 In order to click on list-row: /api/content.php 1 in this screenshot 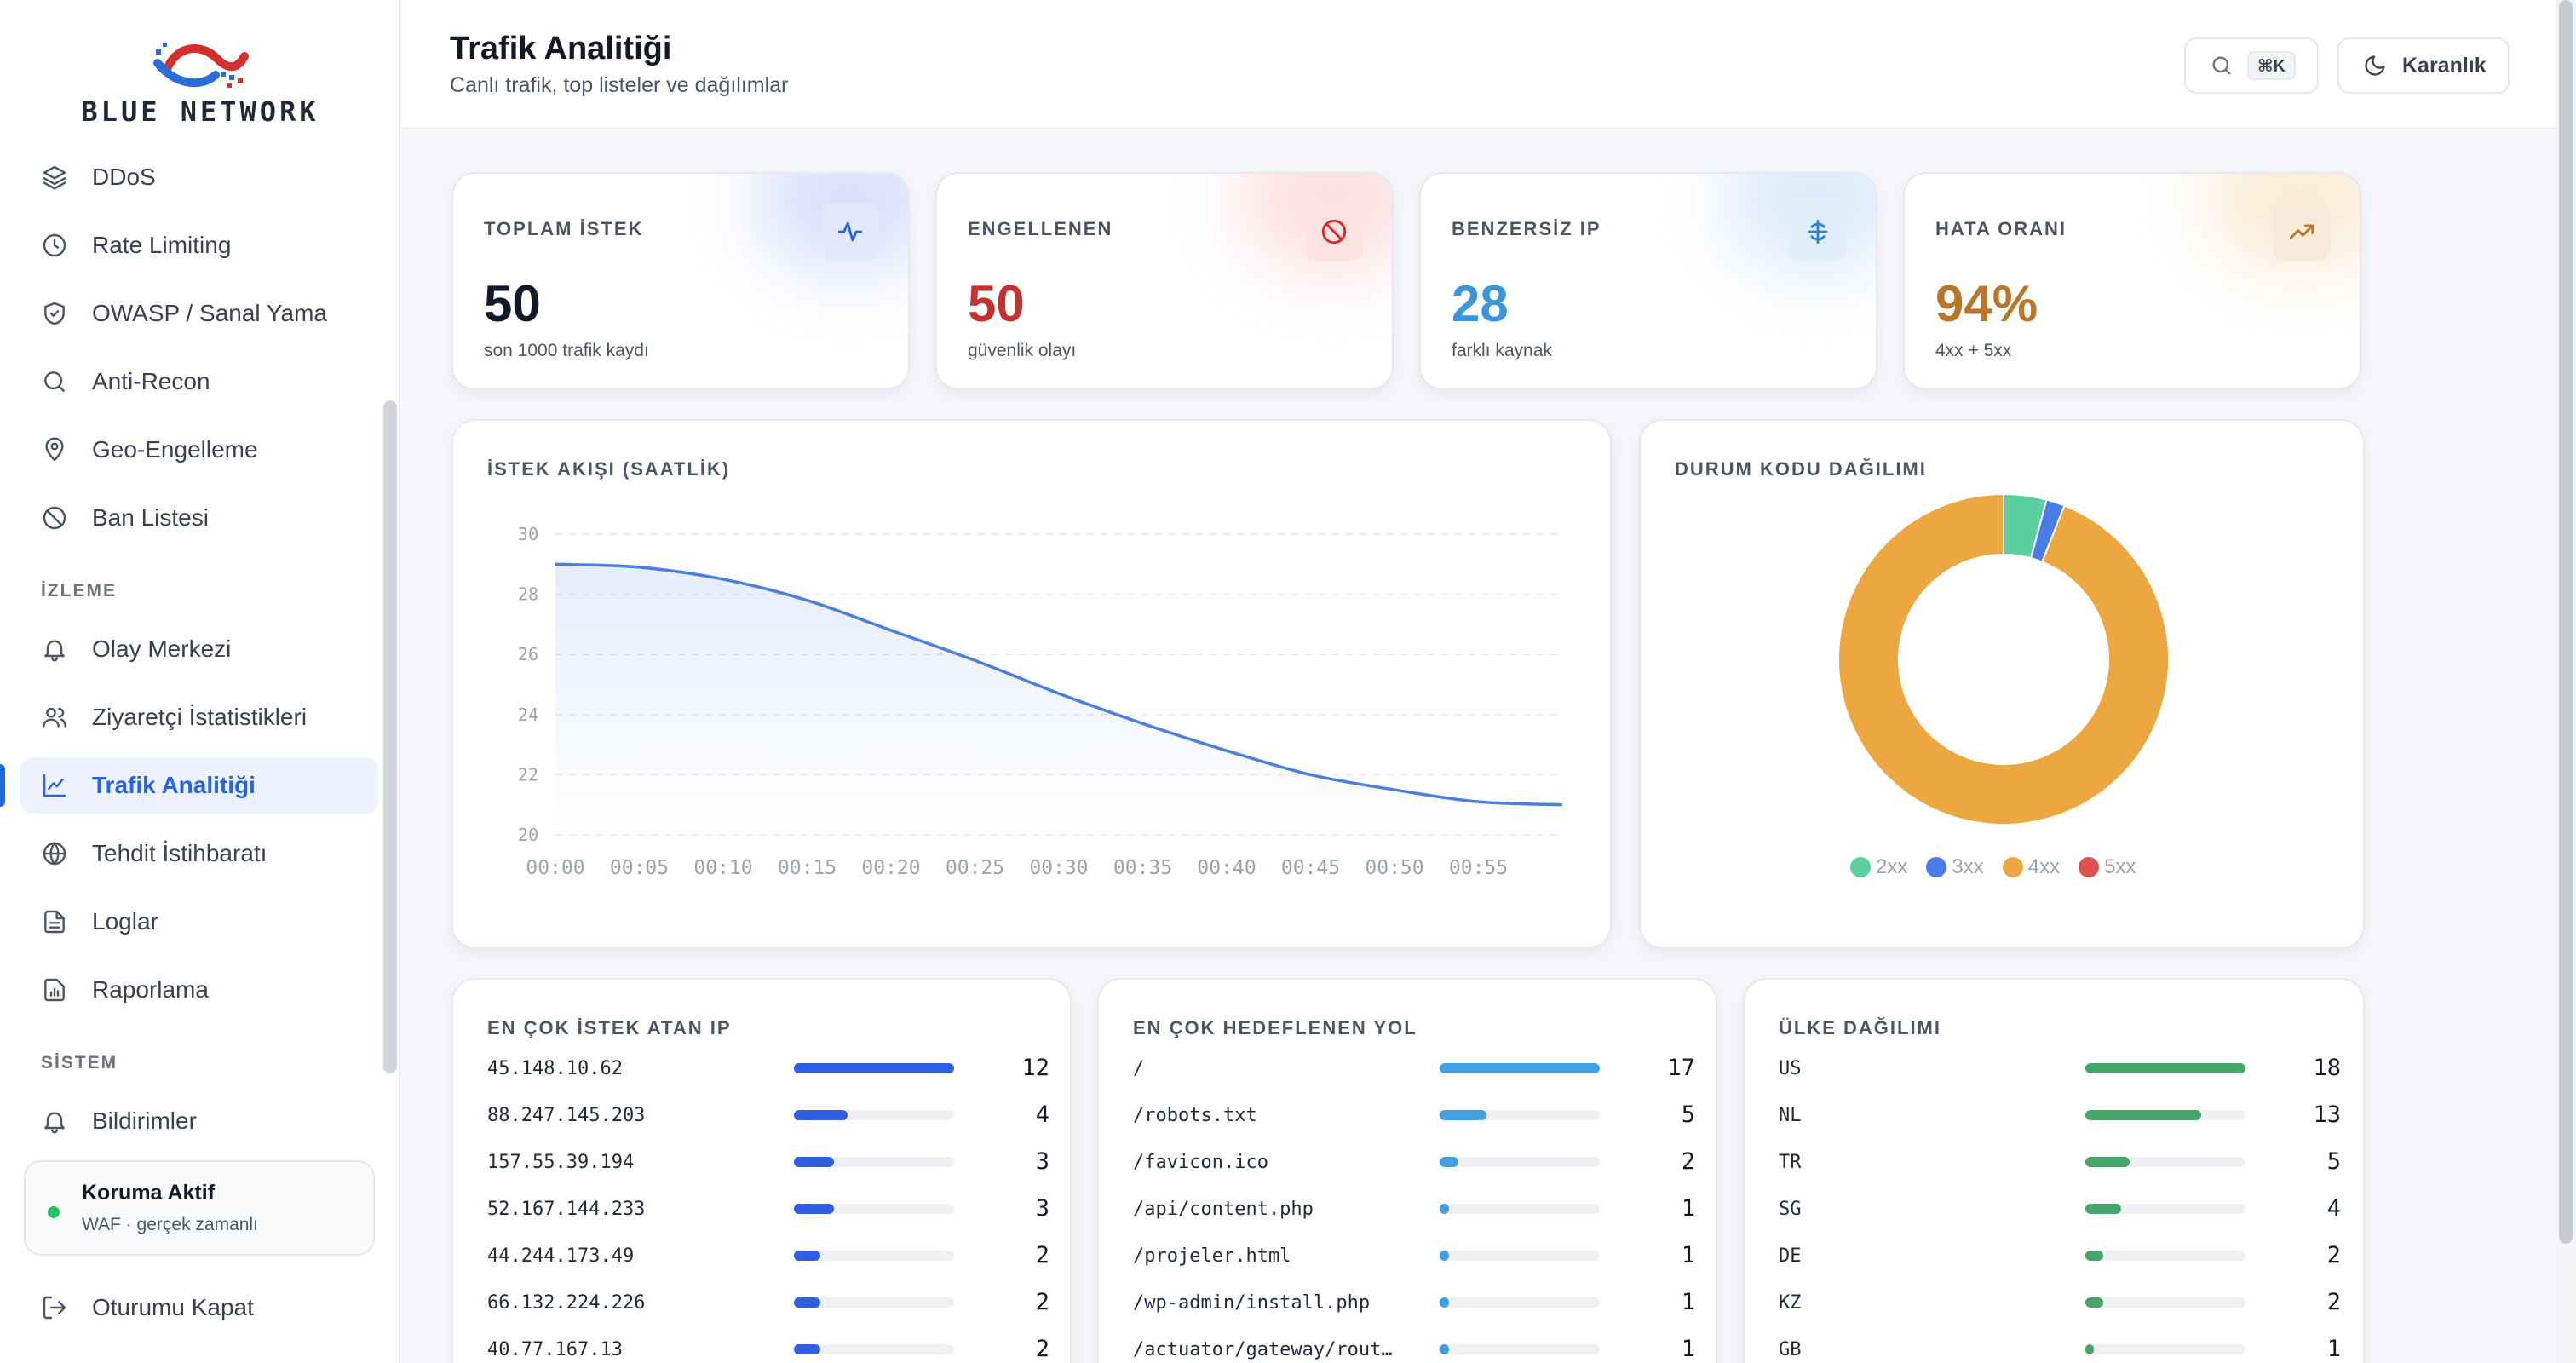, I will do `click(1414, 1209)`.